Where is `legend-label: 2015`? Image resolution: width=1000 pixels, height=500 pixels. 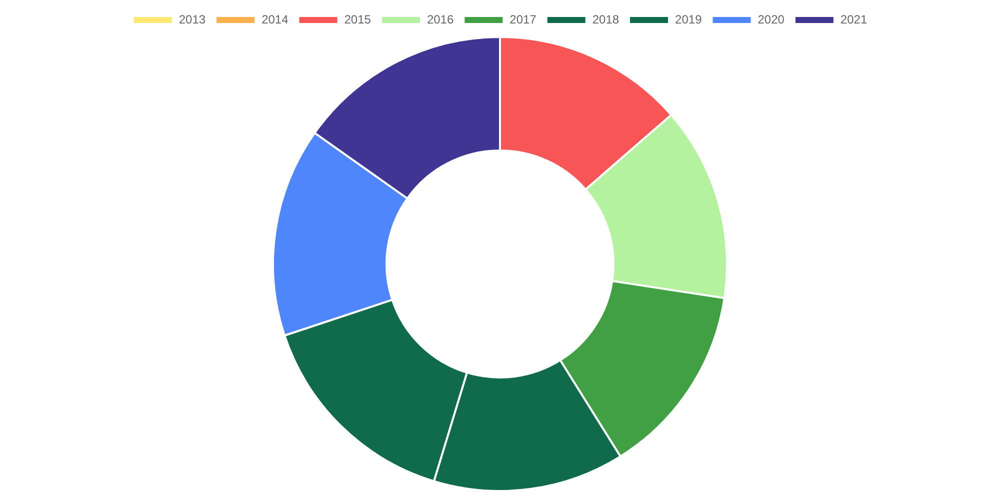
legend-label: 2015 is located at coordinates (358, 19).